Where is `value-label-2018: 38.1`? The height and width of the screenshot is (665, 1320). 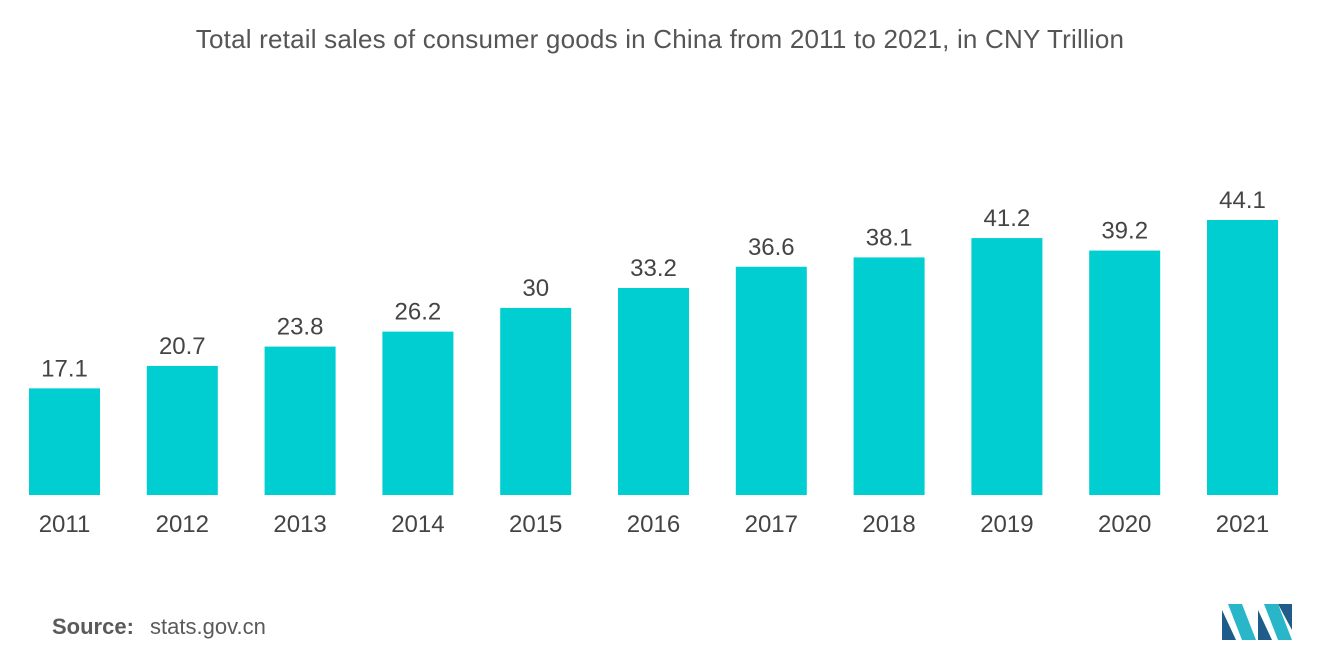
value-label-2018: 38.1 is located at coordinates (889, 237).